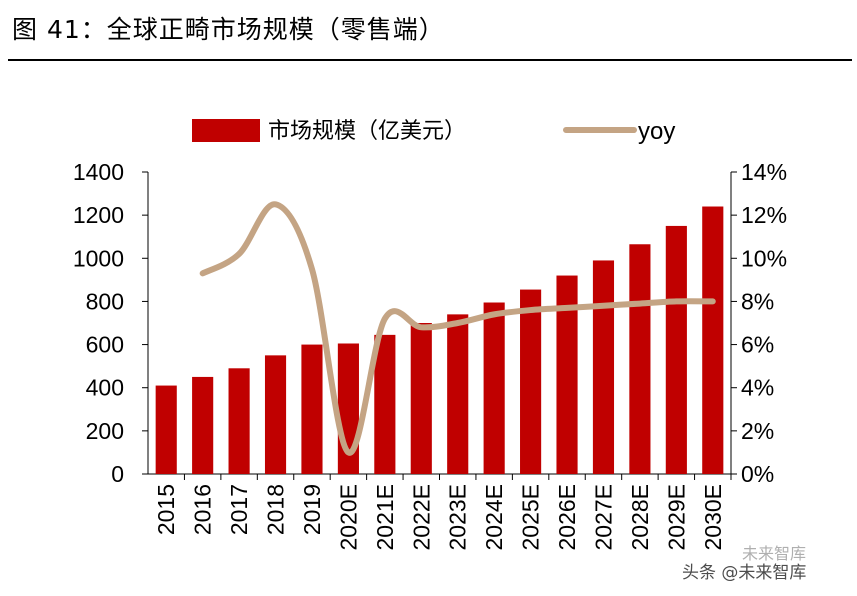 This screenshot has width=857, height=596. Describe the element at coordinates (105, 345) in the screenshot. I see `left-tick-label: 600` at that location.